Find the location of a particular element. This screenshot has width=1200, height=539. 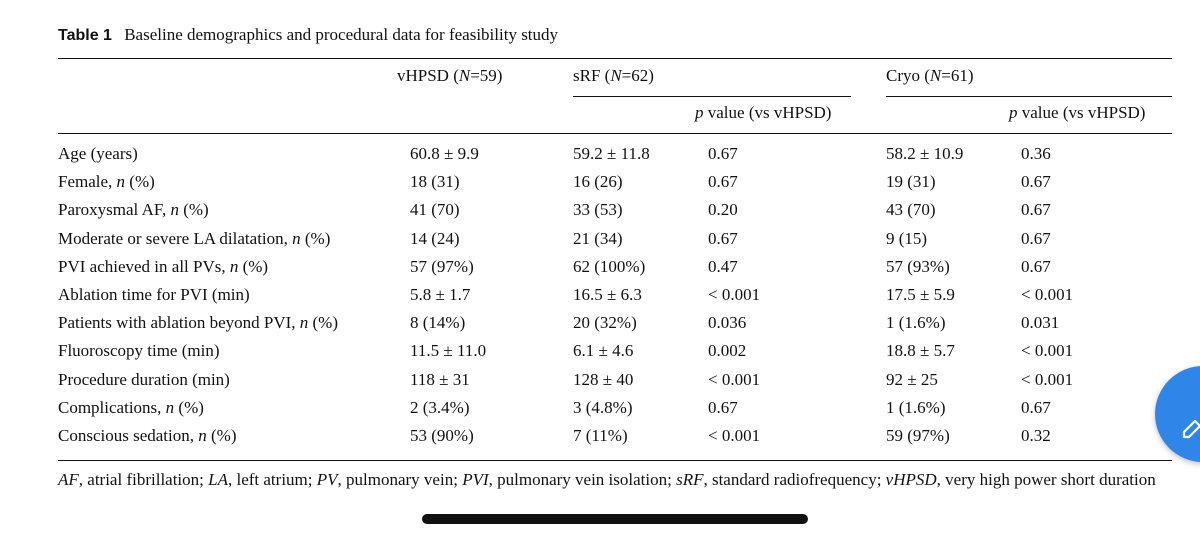

cell-cryo: 58.2 ± 10.9 is located at coordinates (925, 153).